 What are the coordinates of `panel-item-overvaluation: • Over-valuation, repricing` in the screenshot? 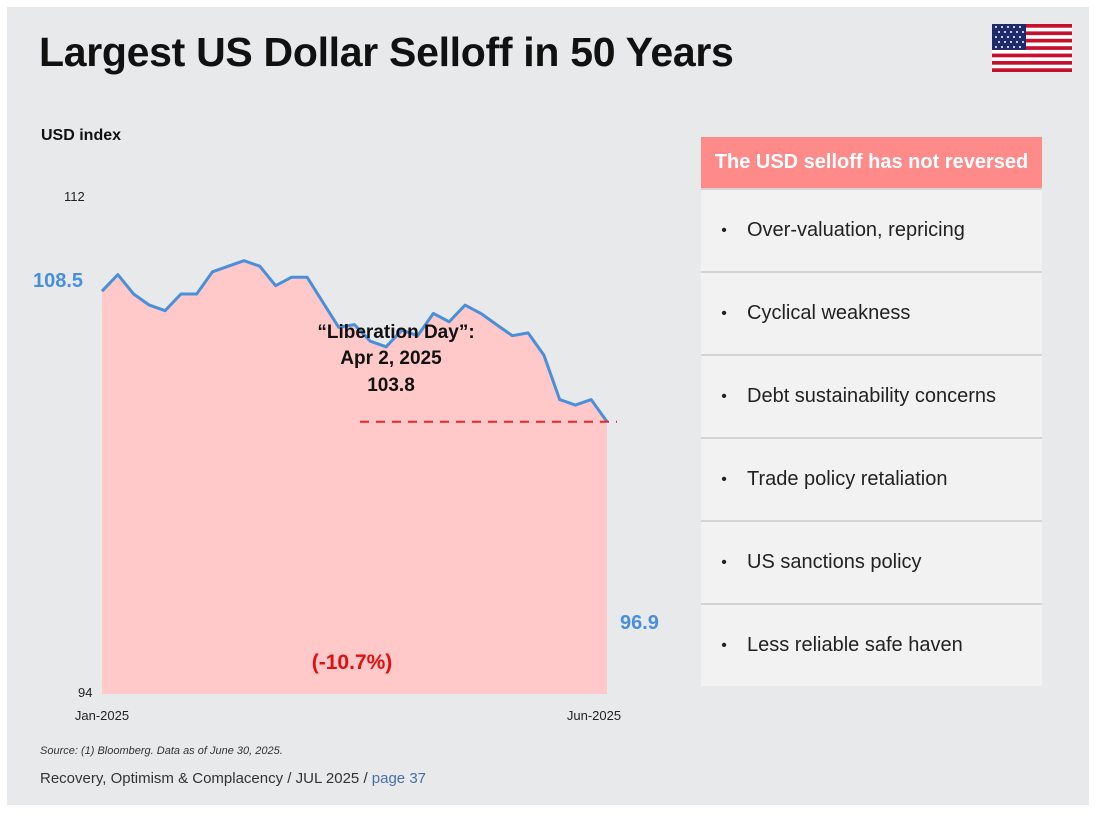 It's located at (871, 229).